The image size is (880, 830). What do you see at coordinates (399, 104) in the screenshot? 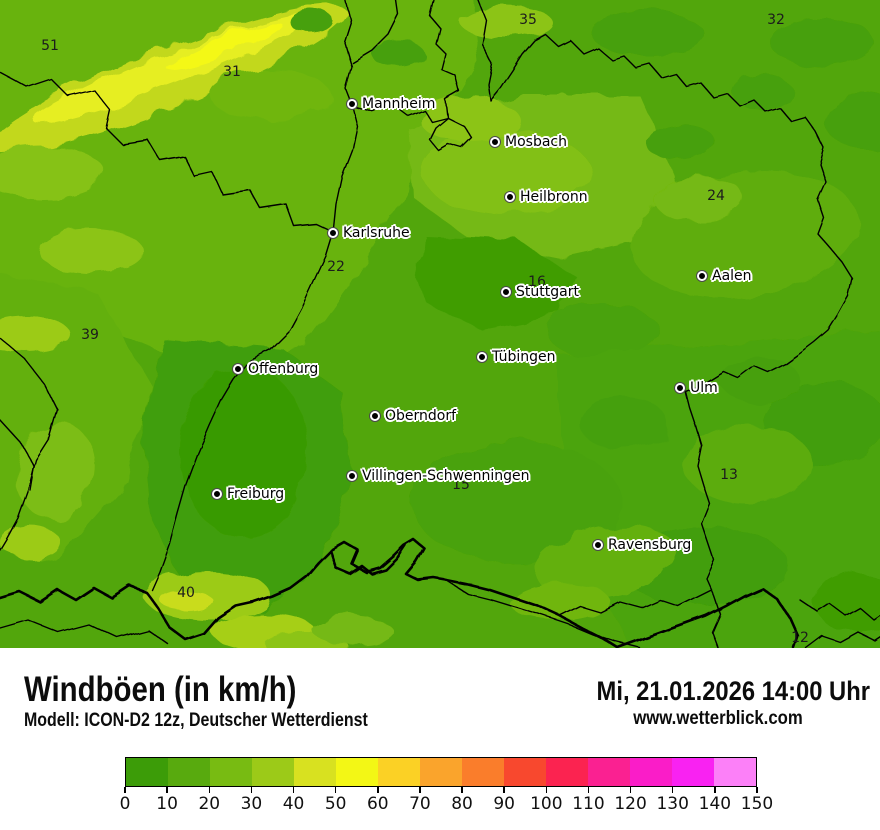
I see `city-label: Mannheim` at bounding box center [399, 104].